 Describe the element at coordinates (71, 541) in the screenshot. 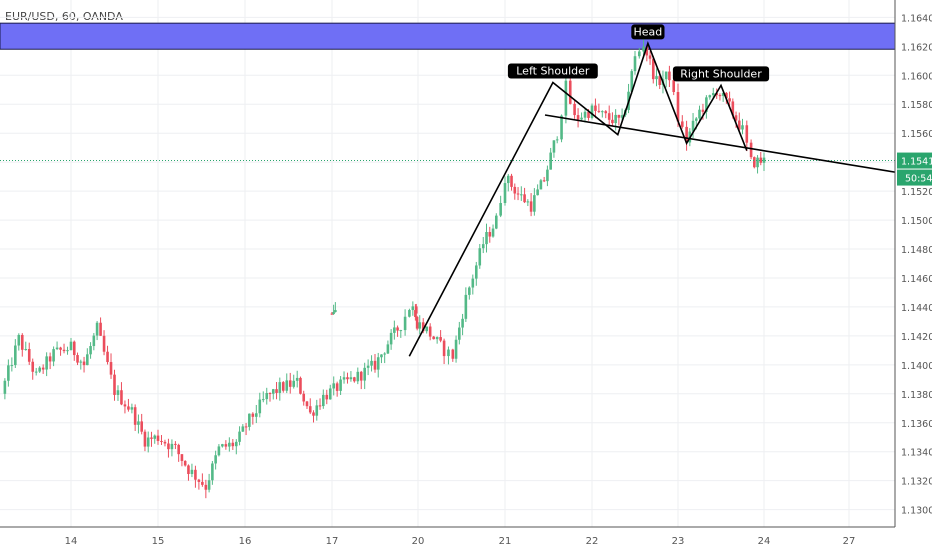

I see `x-tick-label: 14` at that location.